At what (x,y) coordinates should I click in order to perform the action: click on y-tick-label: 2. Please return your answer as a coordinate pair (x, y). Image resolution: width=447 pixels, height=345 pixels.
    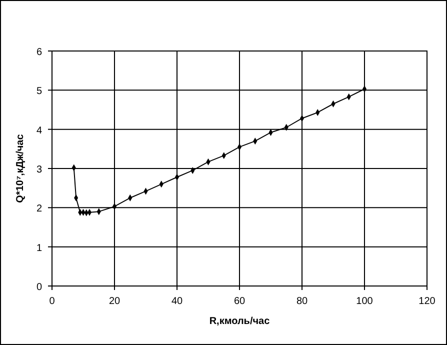
    Looking at the image, I should click on (39, 209).